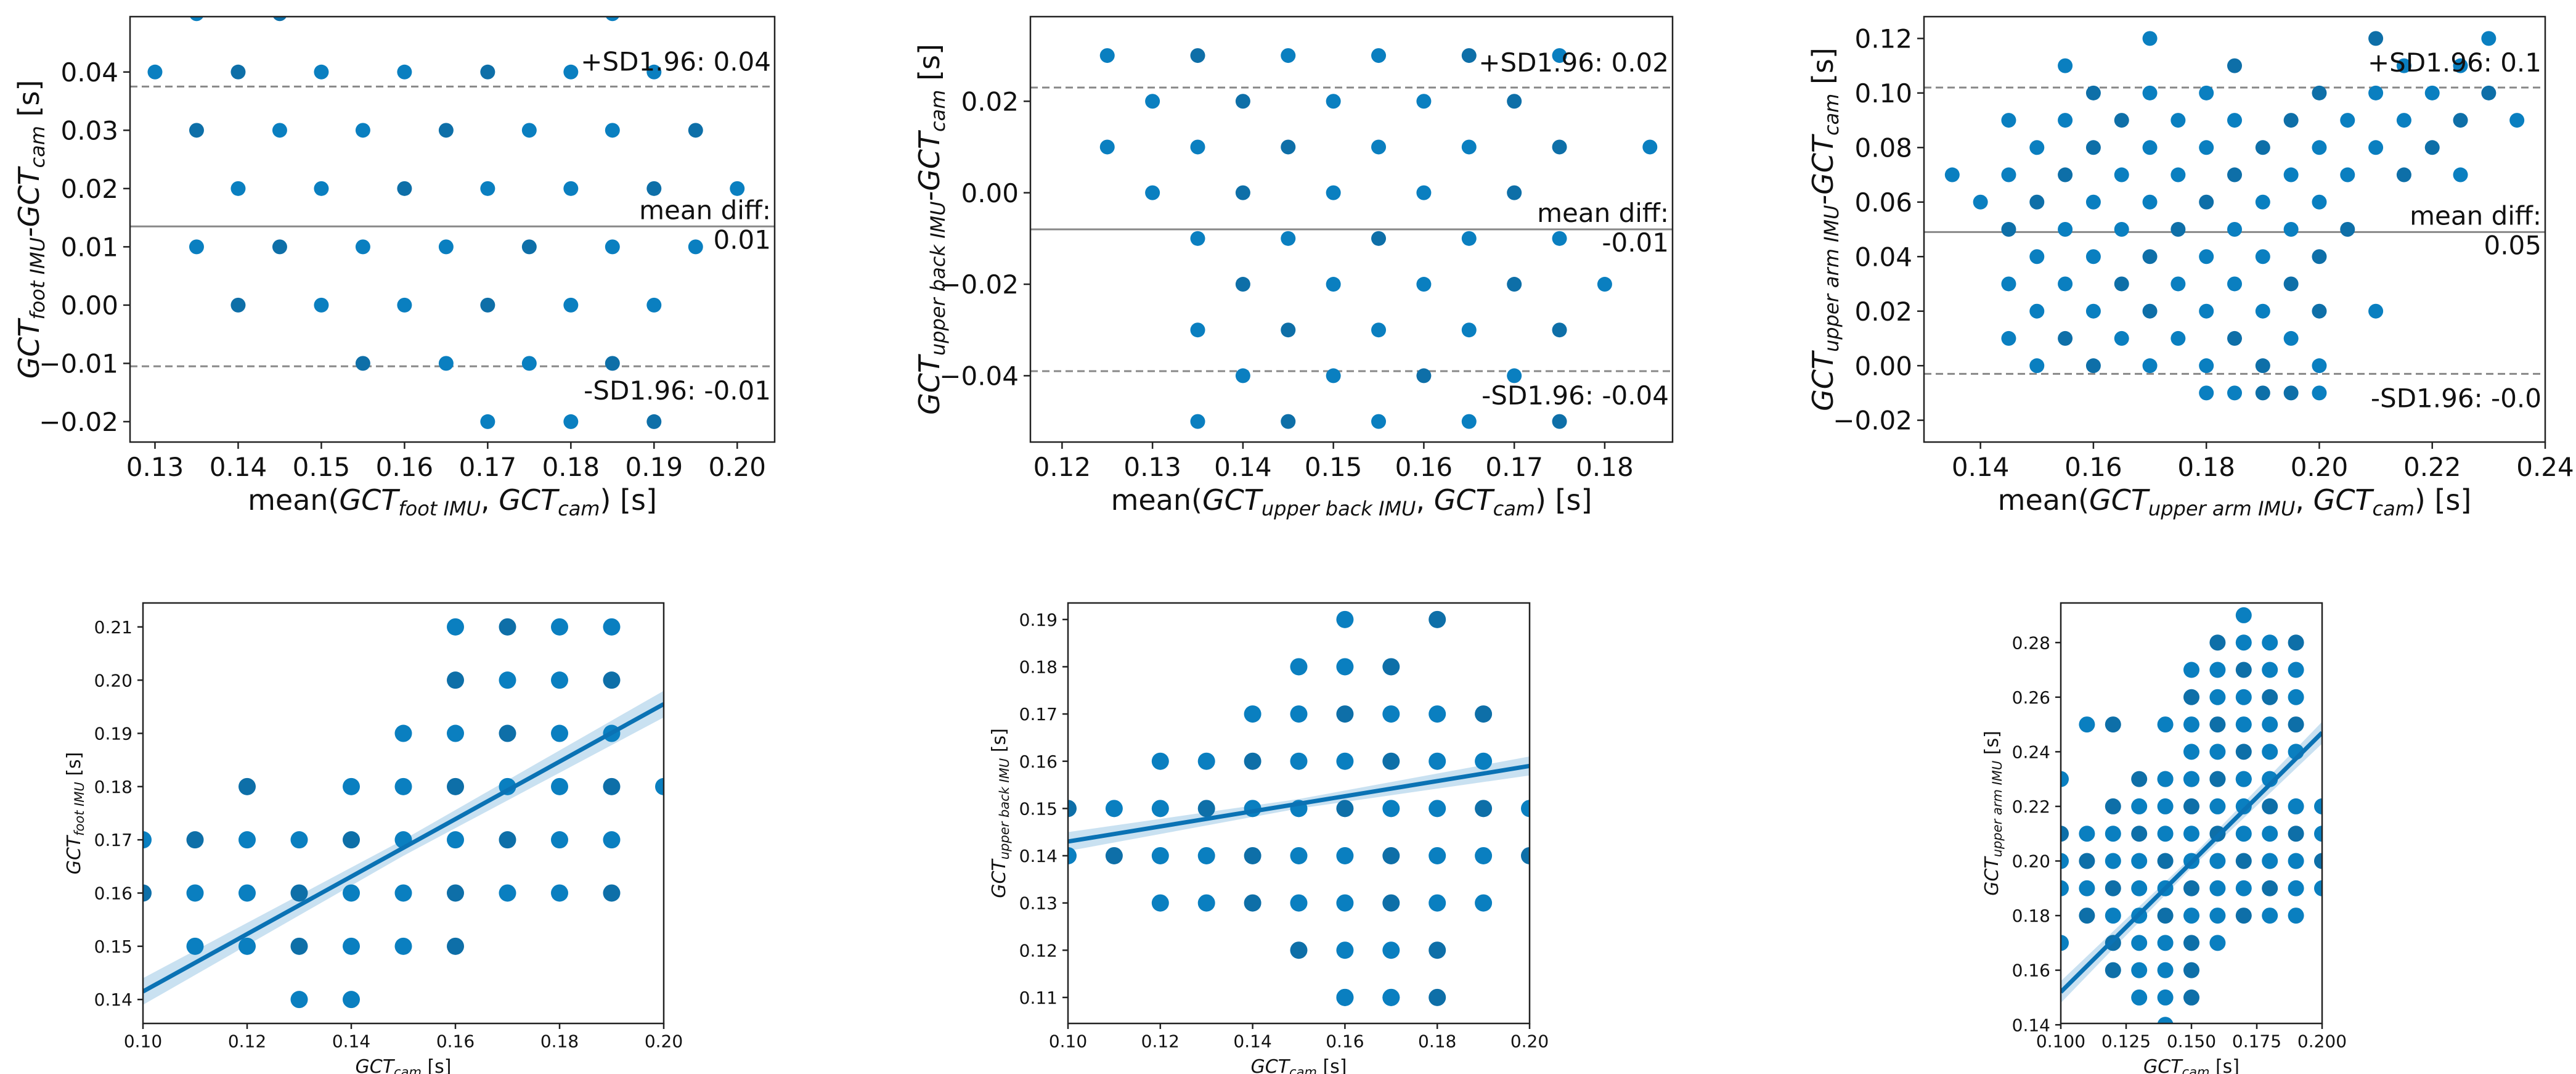 This screenshot has height=1074, width=2576. Describe the element at coordinates (113, 787) in the screenshot. I see `y-tick-label: 0.18` at that location.